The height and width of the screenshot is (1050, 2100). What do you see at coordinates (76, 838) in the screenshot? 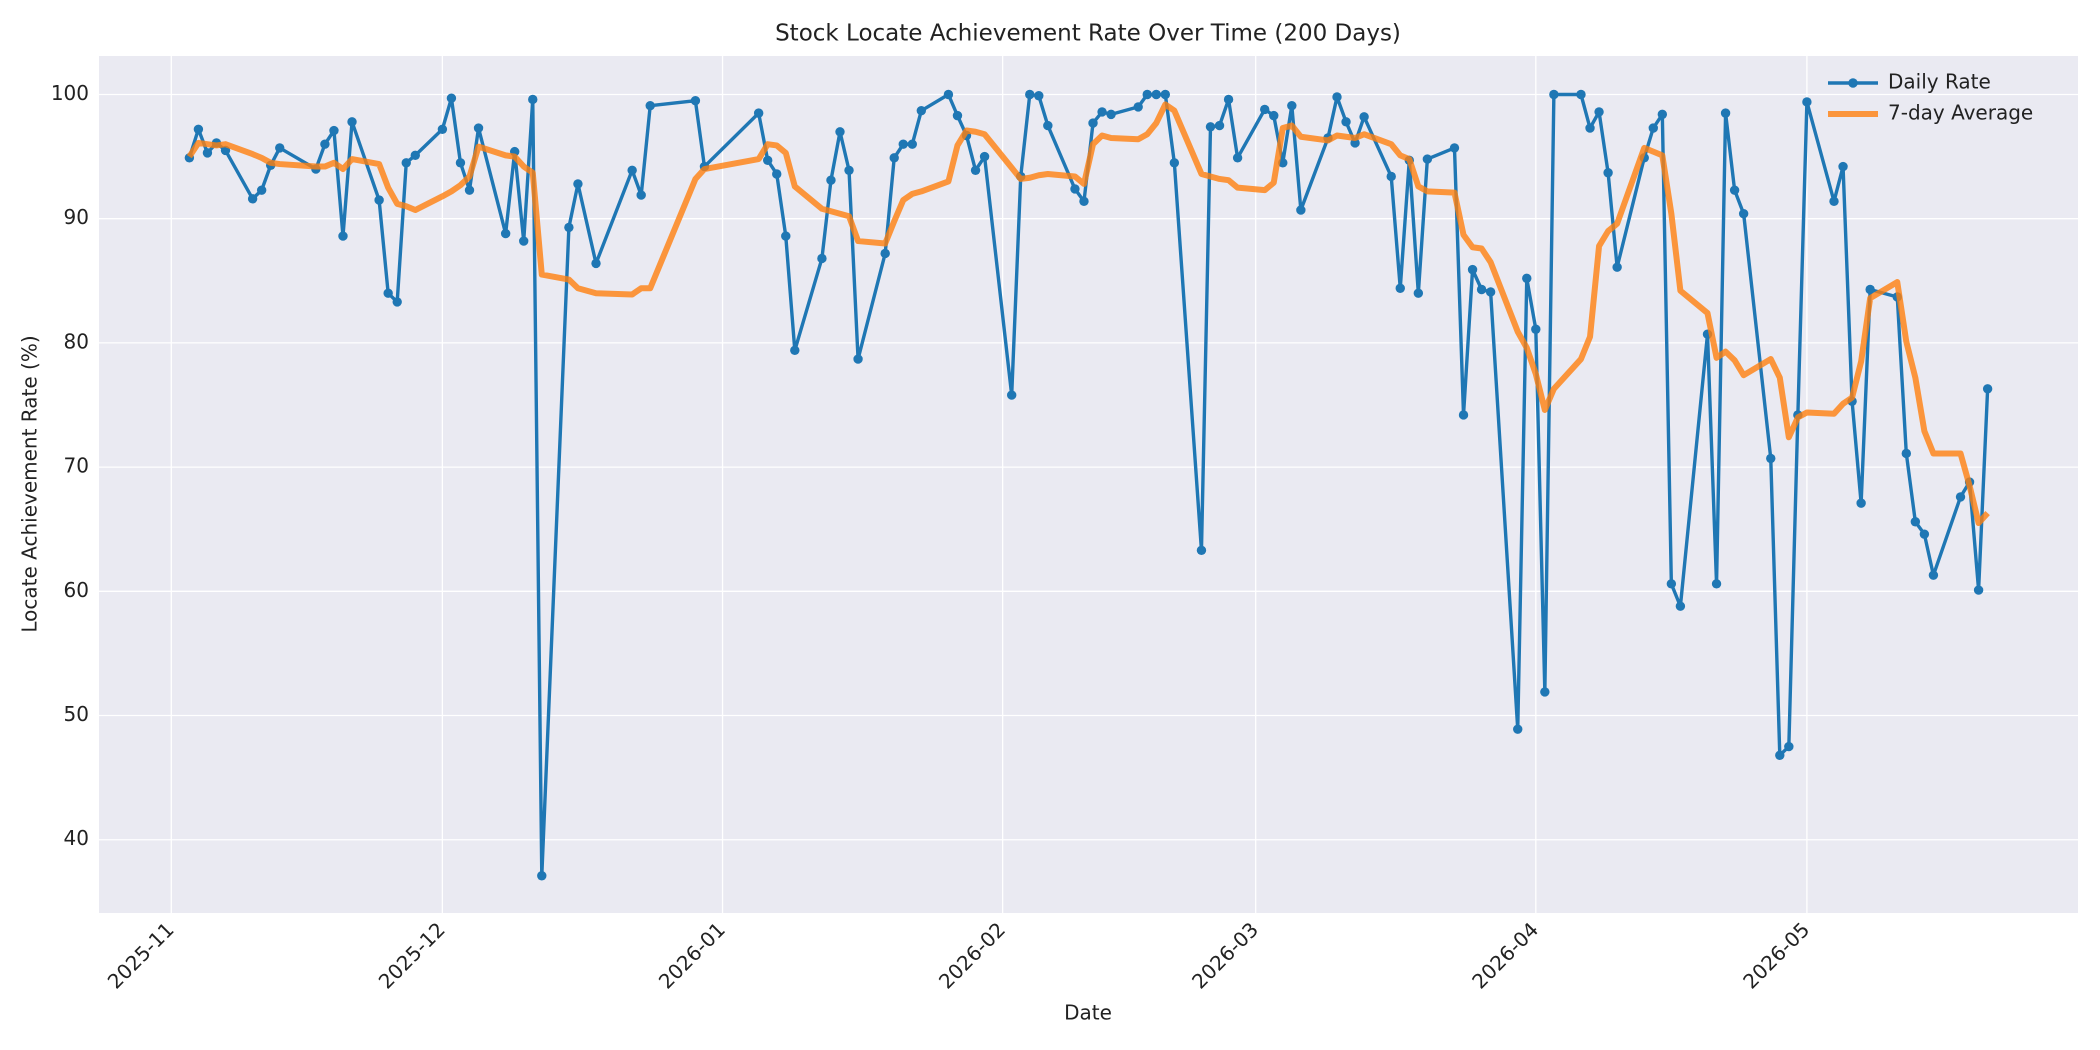
I see `y-tick-label: 40` at bounding box center [76, 838].